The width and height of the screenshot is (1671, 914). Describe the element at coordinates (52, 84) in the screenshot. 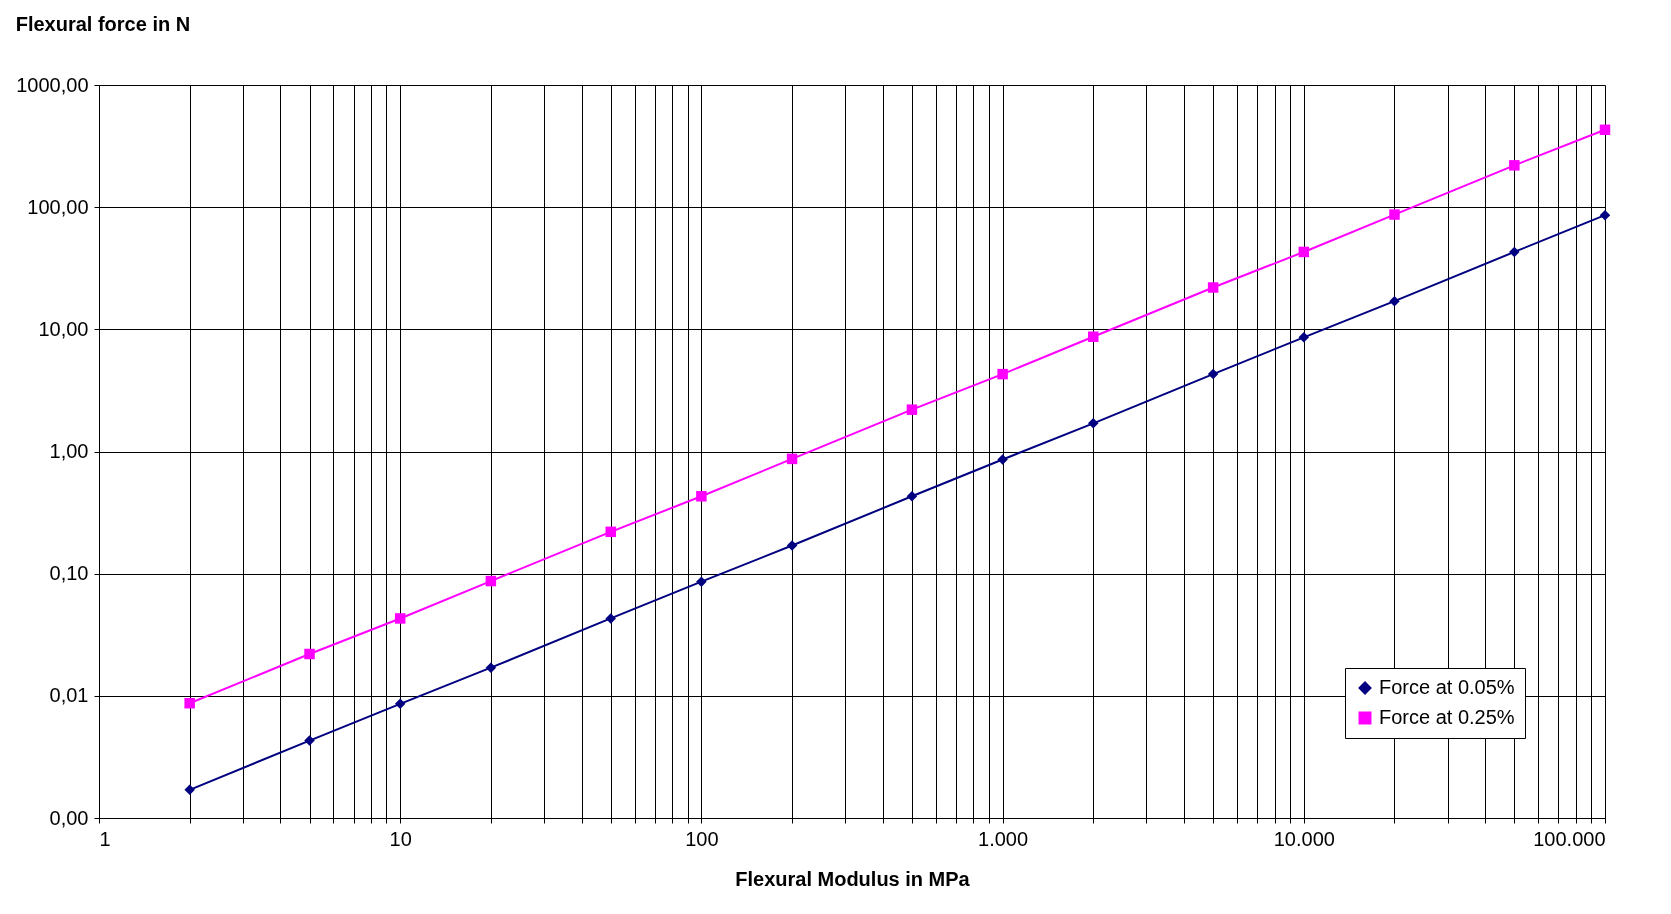

I see `y-tick-label: 1000,00` at that location.